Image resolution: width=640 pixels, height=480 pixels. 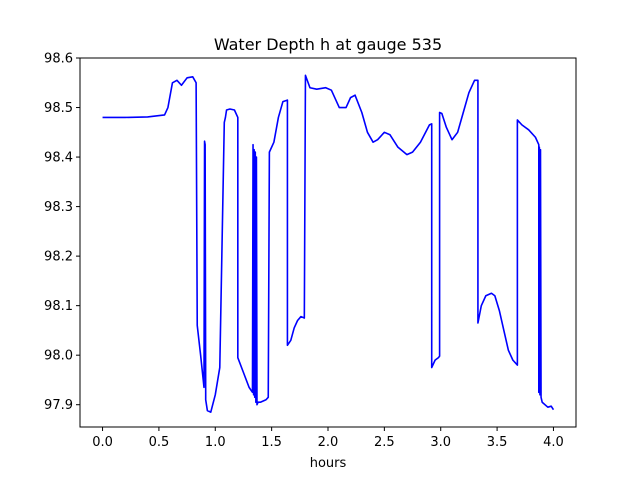 What do you see at coordinates (102, 442) in the screenshot?
I see `x-tick-label: 0.0` at bounding box center [102, 442].